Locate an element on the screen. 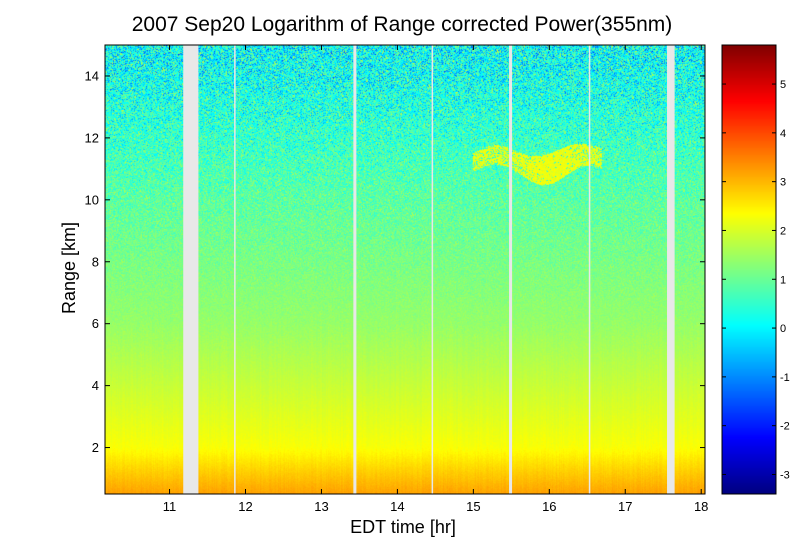 This screenshot has width=803, height=557. x-tick-label: 15 is located at coordinates (473, 506).